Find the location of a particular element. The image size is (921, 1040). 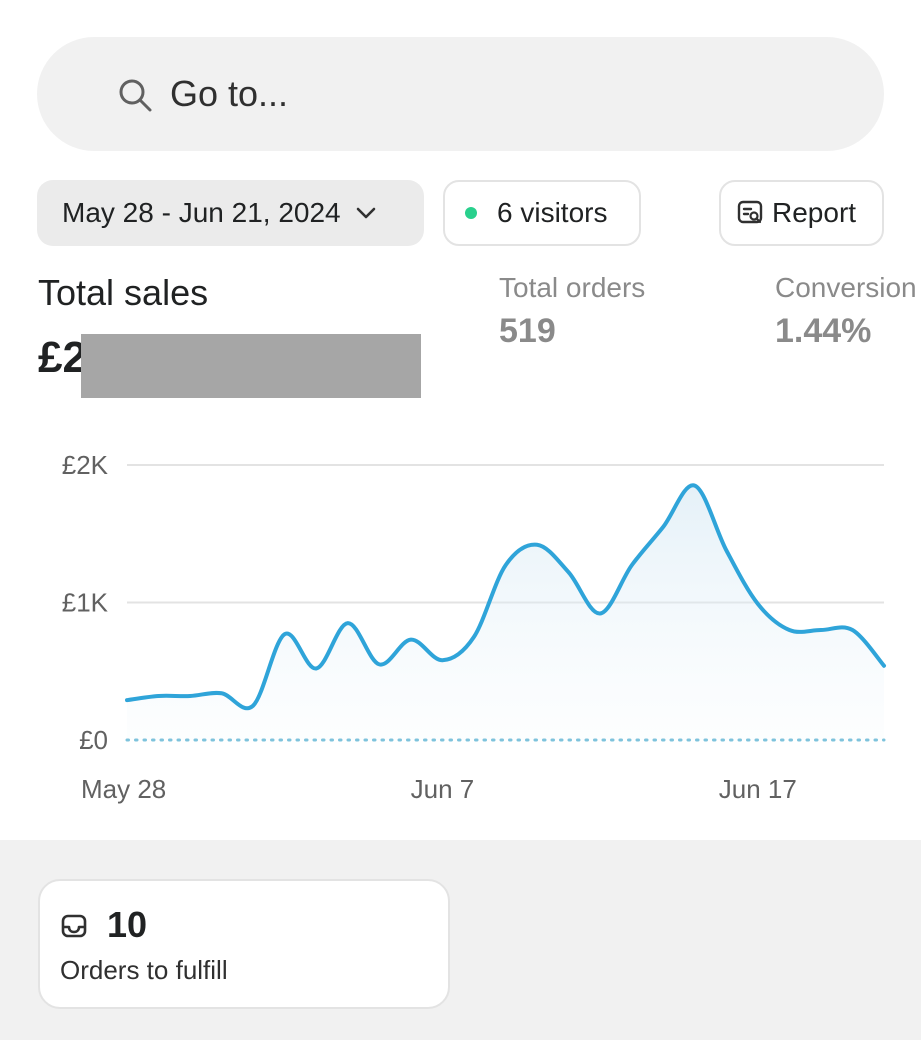

inbox-icon is located at coordinates (74, 926).